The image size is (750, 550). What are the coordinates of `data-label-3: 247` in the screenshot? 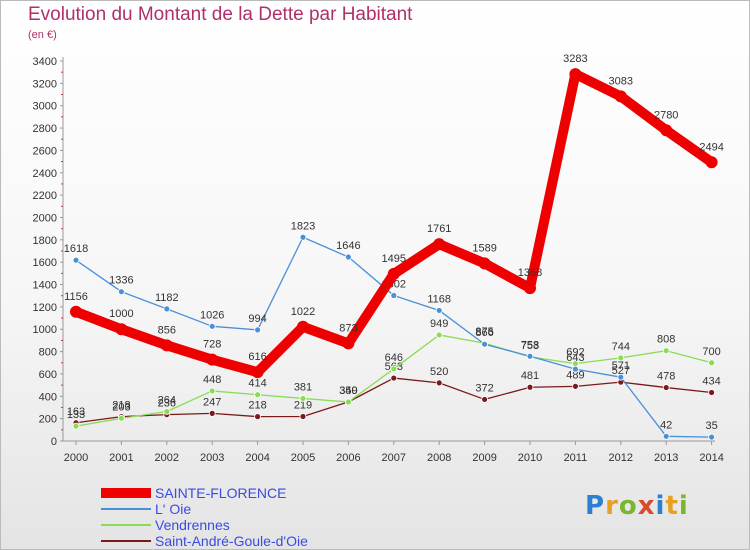 It's located at (212, 402).